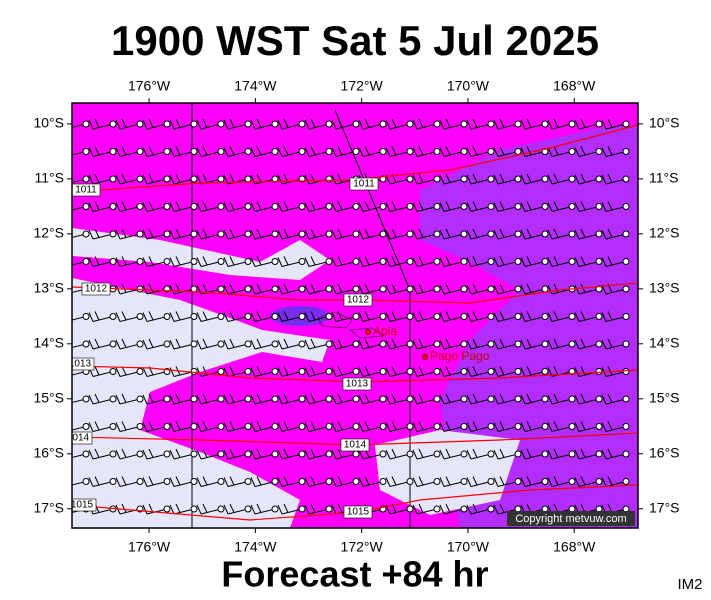  What do you see at coordinates (574, 86) in the screenshot?
I see `lon-label: 168°W` at bounding box center [574, 86].